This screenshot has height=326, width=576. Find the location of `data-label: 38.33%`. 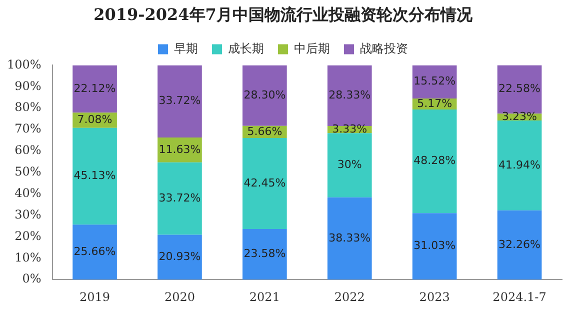

data-label: 38.33% is located at coordinates (349, 237).